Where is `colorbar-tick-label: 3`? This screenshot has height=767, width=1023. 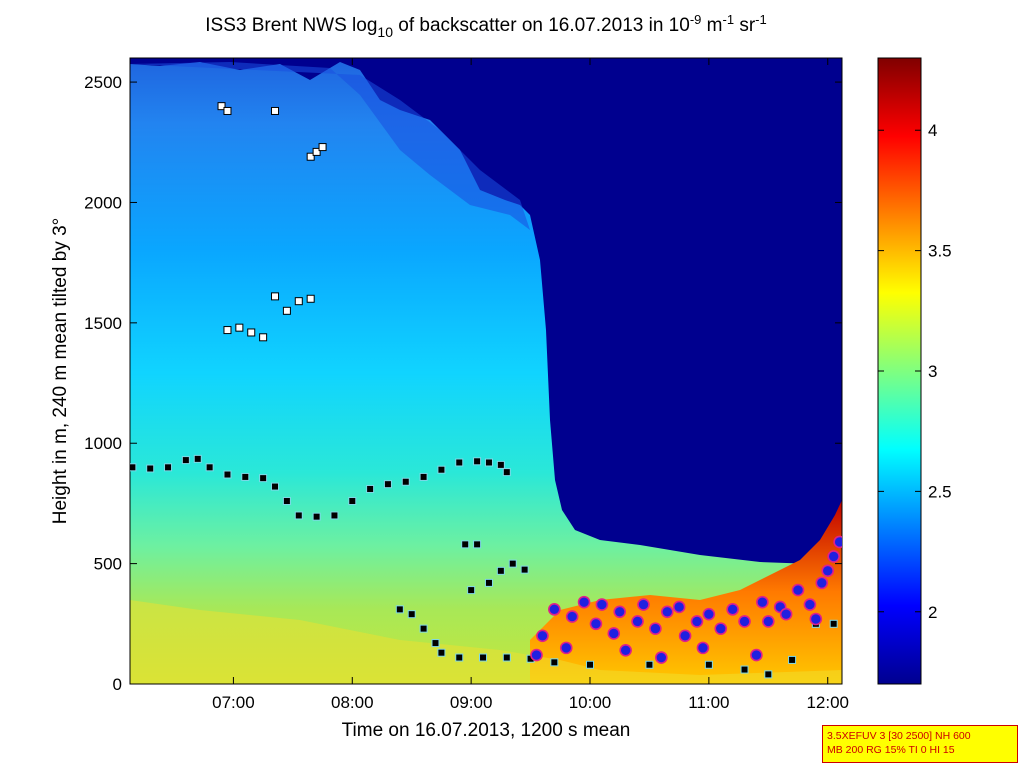 colorbar-tick-label: 3 is located at coordinates (932, 371).